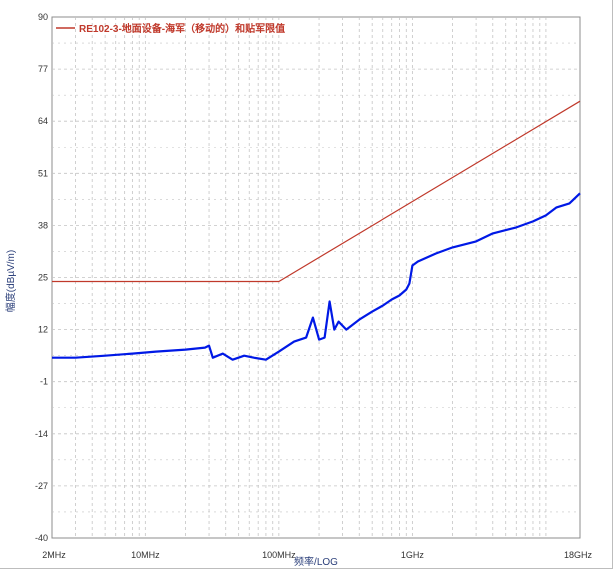 The width and height of the screenshot is (613, 574). I want to click on y-tick-labels: 90 77 64 51 38 25 12 -1 -14 -27 -40, so click(41, 277).